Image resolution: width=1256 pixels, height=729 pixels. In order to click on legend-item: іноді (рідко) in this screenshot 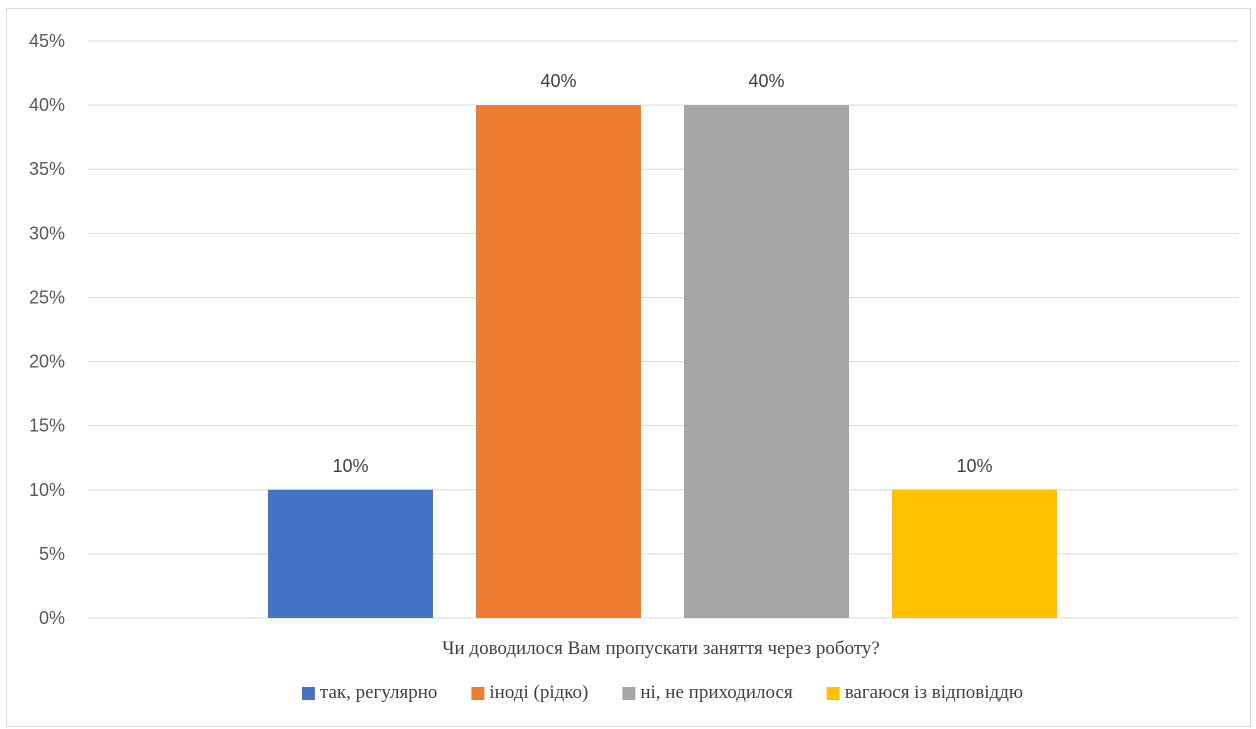, I will do `click(529, 692)`.